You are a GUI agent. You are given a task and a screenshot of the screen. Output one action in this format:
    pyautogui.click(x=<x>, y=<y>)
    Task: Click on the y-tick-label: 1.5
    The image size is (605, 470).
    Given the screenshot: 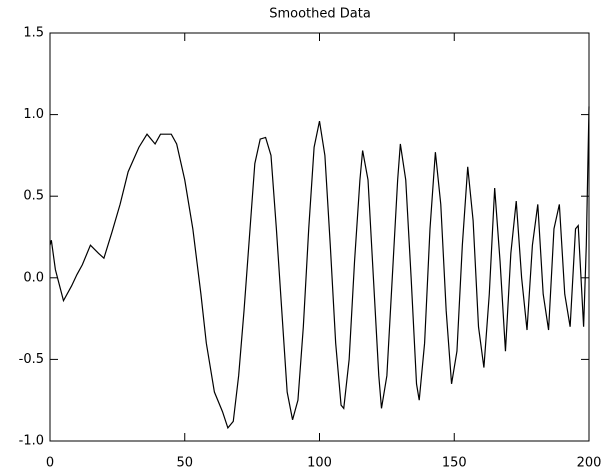 What is the action you would take?
    pyautogui.click(x=33, y=33)
    